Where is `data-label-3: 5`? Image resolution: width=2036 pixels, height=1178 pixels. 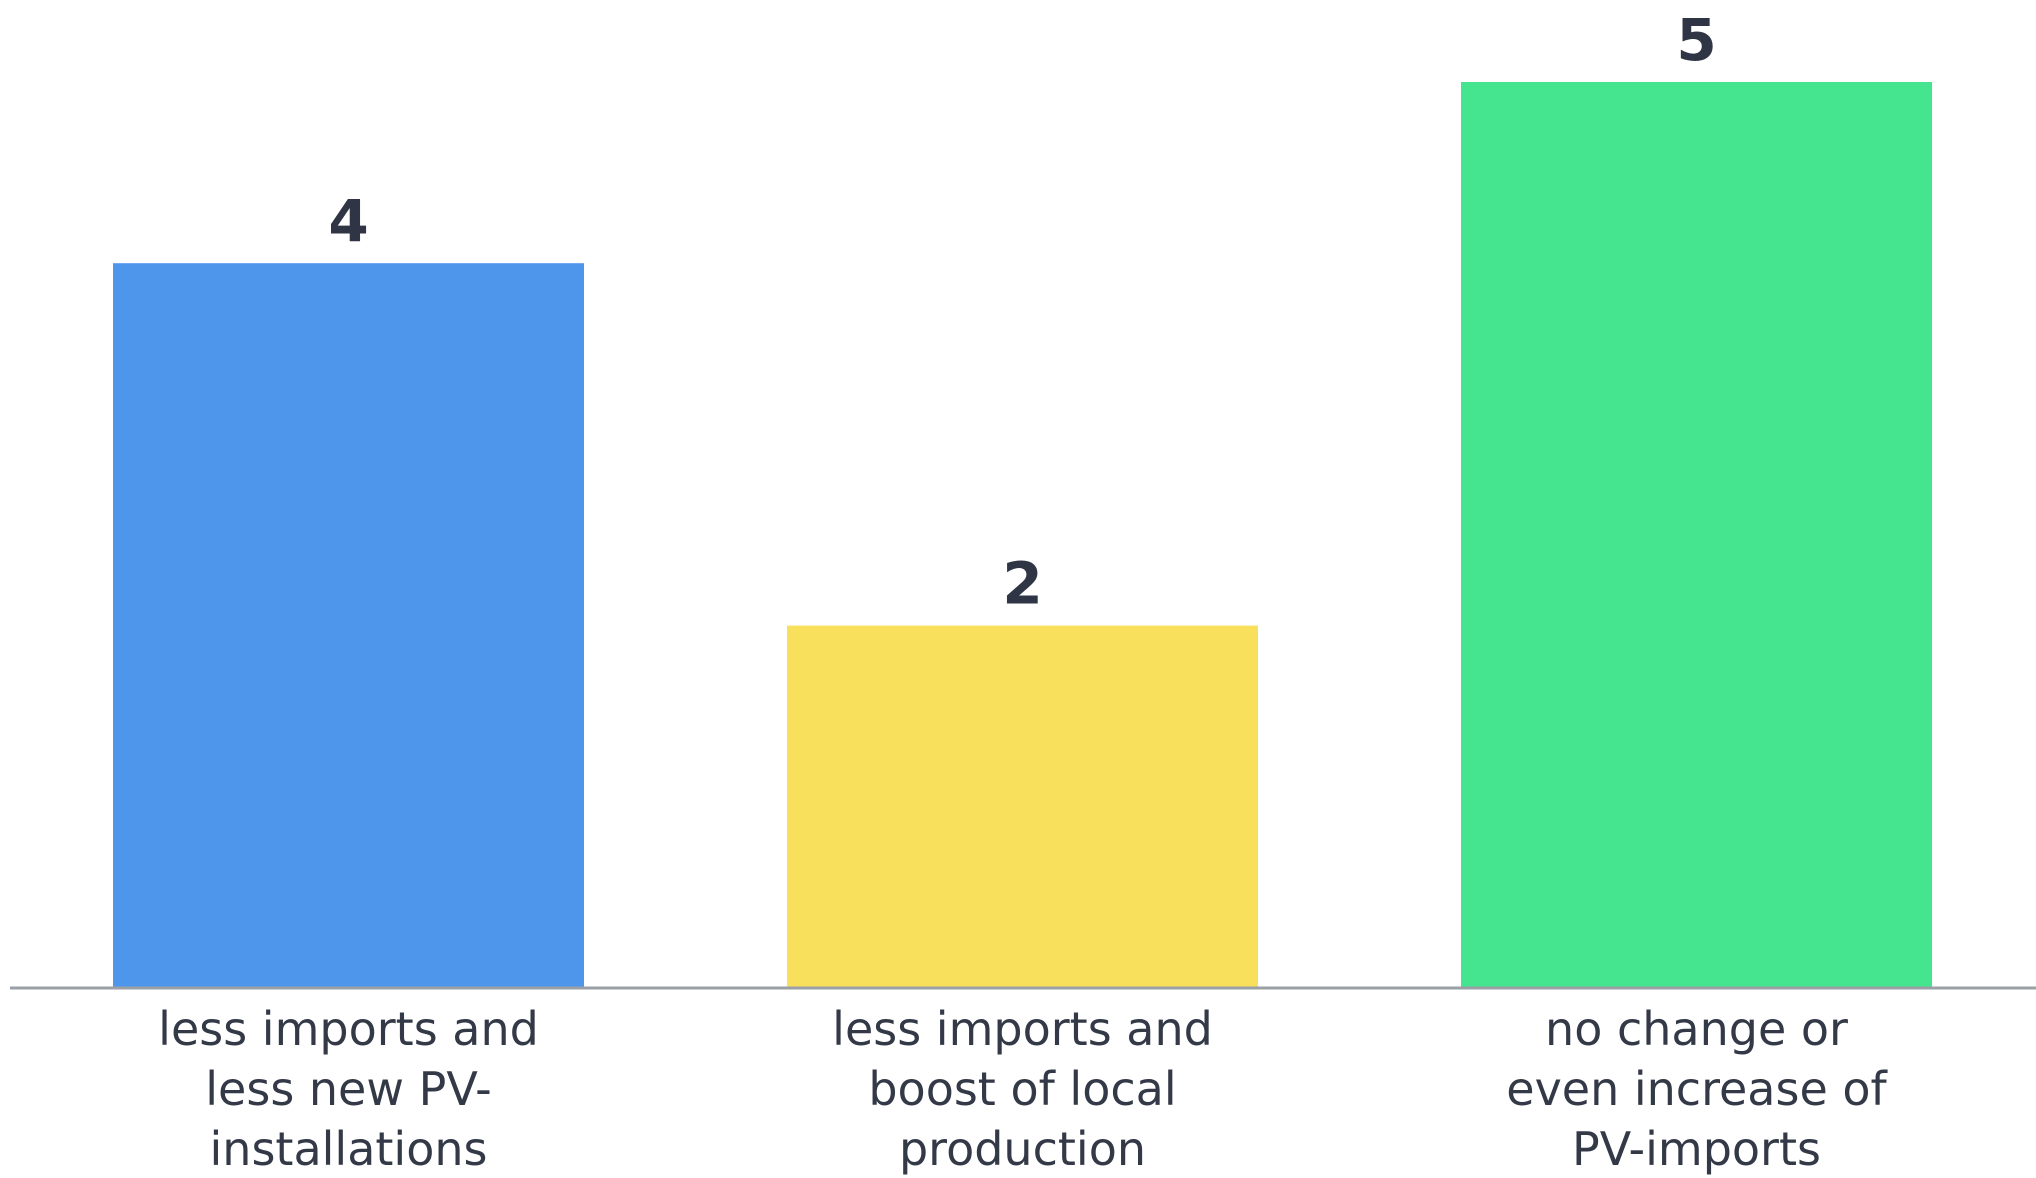
data-label-3: 5 is located at coordinates (1696, 40).